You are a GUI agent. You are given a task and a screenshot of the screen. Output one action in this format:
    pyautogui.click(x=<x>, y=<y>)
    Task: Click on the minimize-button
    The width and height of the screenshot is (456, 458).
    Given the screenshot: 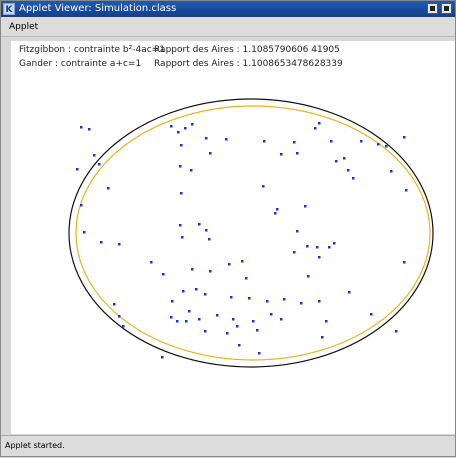 What is the action you would take?
    pyautogui.click(x=432, y=8)
    